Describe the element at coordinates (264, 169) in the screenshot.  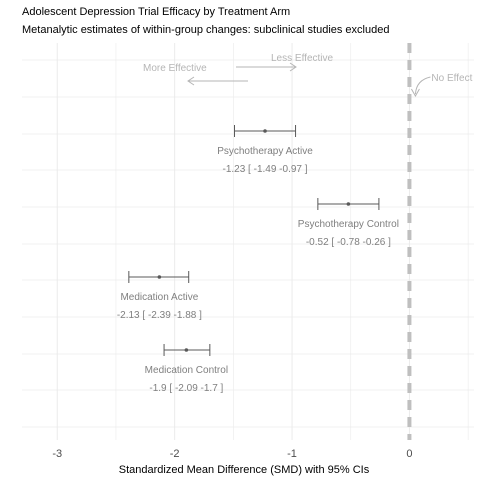
I see `ci-label: -1.23 [ -1.49 -0.97 ]` at that location.